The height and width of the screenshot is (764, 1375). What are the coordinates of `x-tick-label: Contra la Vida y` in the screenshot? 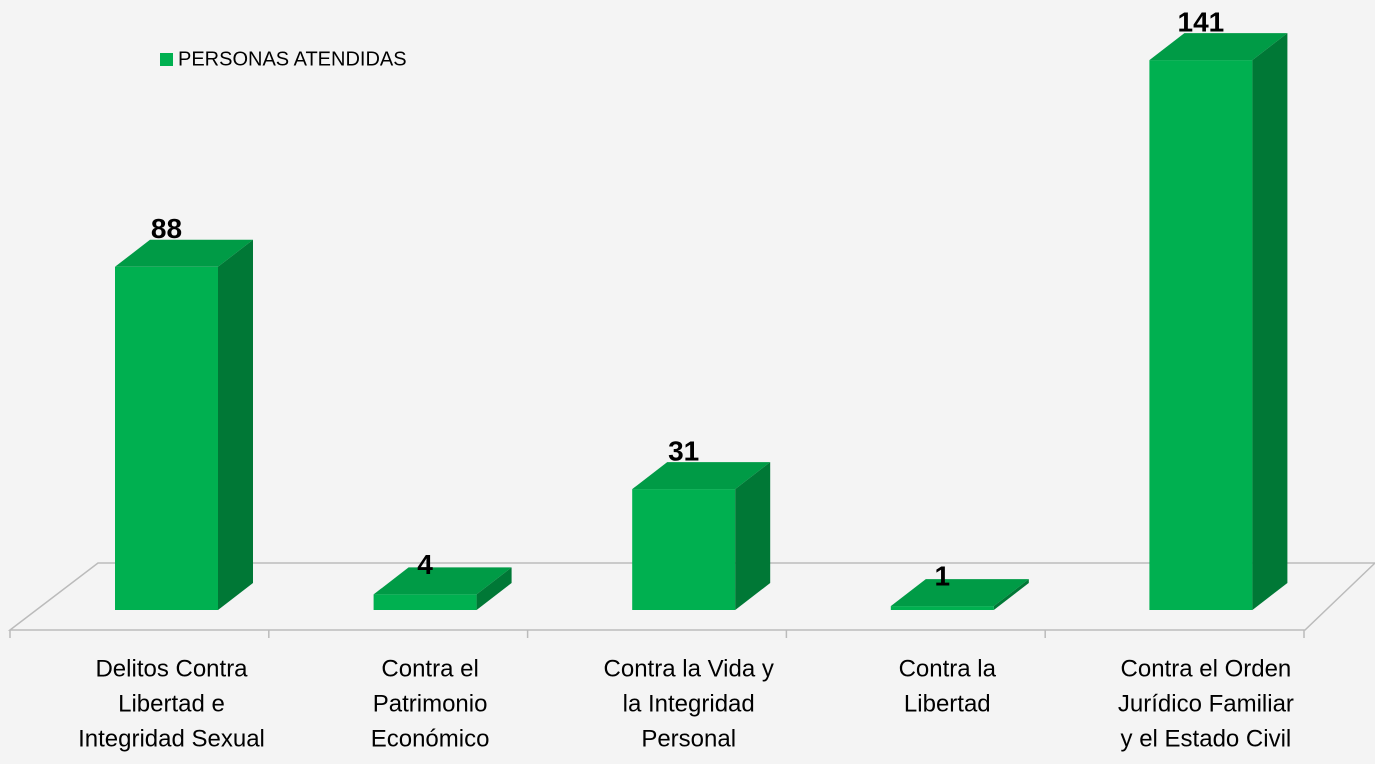 It's located at (689, 668).